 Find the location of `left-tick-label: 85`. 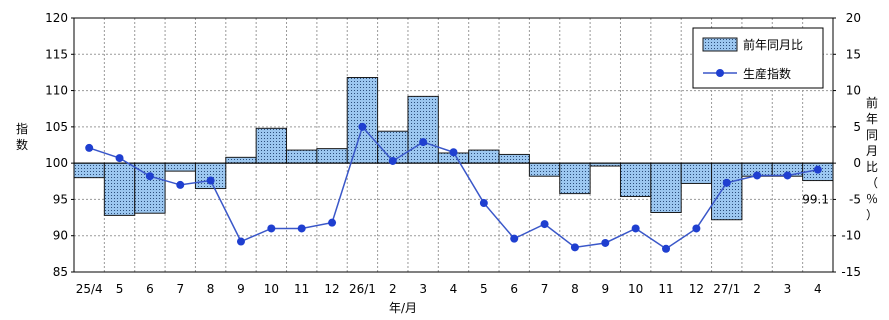

left-tick-label: 85 is located at coordinates (60, 272).